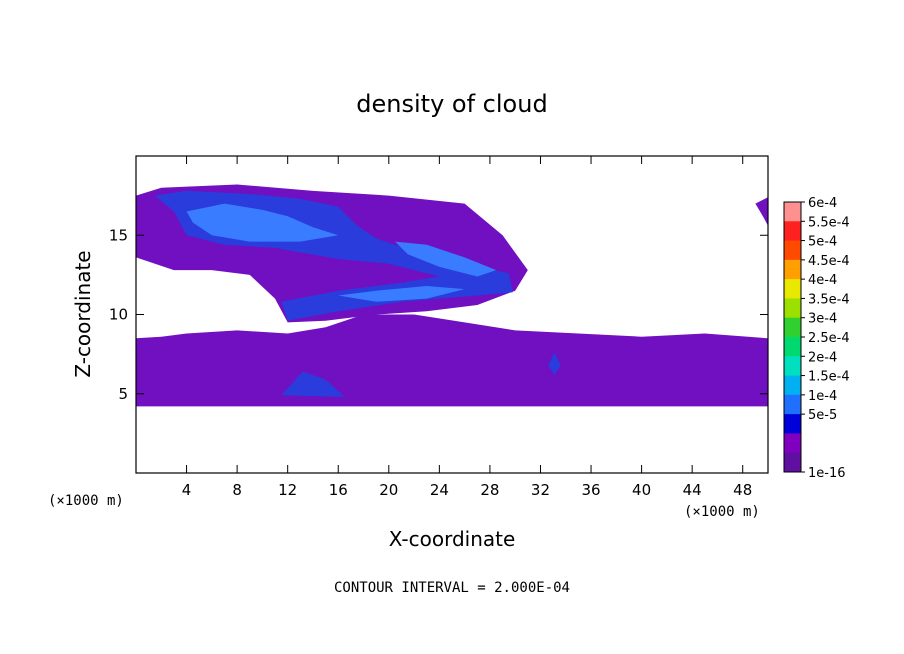 The image size is (904, 654). What do you see at coordinates (439, 490) in the screenshot?
I see `x-tick-label: 24` at bounding box center [439, 490].